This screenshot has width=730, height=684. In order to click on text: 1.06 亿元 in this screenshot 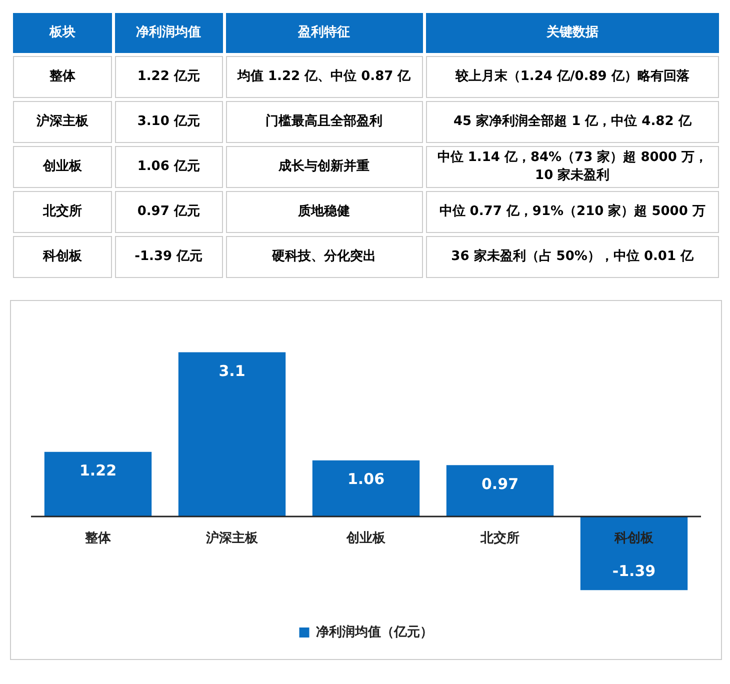, I will do `click(168, 166)`.